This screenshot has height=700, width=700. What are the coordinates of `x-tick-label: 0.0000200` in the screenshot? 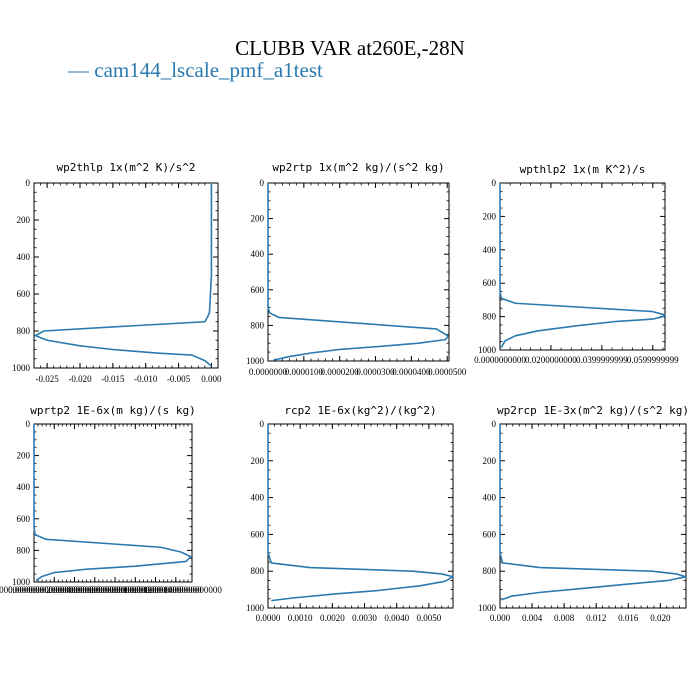 It's located at (340, 372).